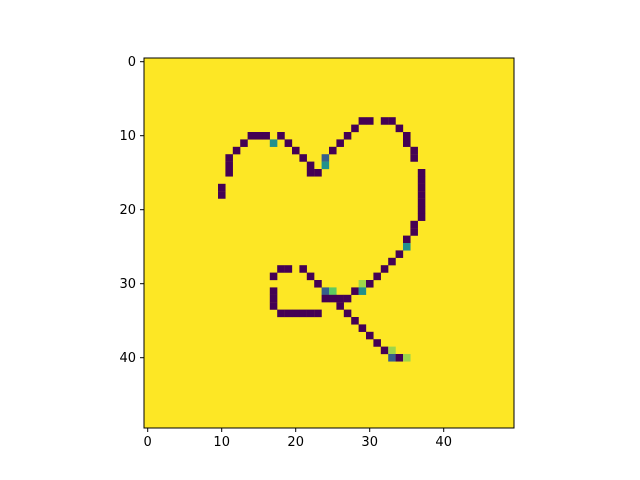 The image size is (640, 480). Describe the element at coordinates (148, 442) in the screenshot. I see `x-tick-label: 0` at that location.